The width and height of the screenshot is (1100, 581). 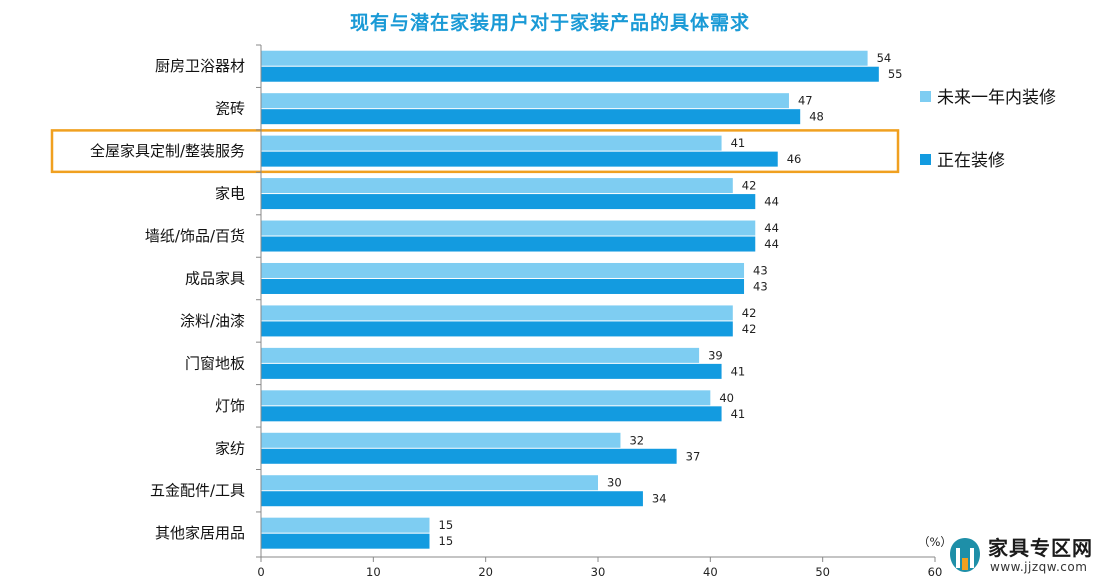 I want to click on legend-label: 未来一年内装修, so click(x=996, y=98).